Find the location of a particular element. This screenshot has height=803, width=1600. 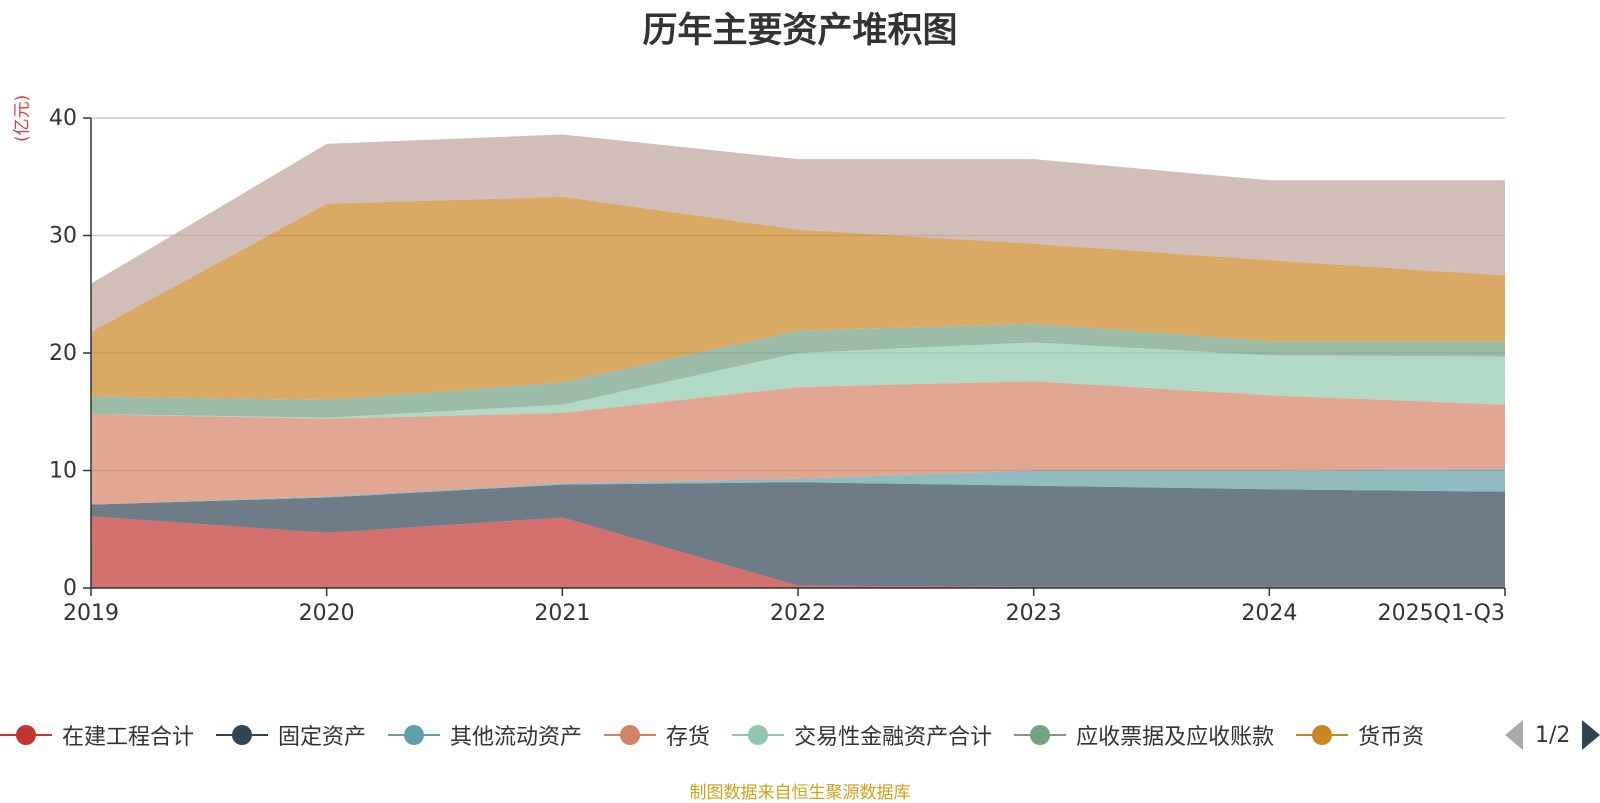

x-tick-label: 2023 is located at coordinates (1034, 613).